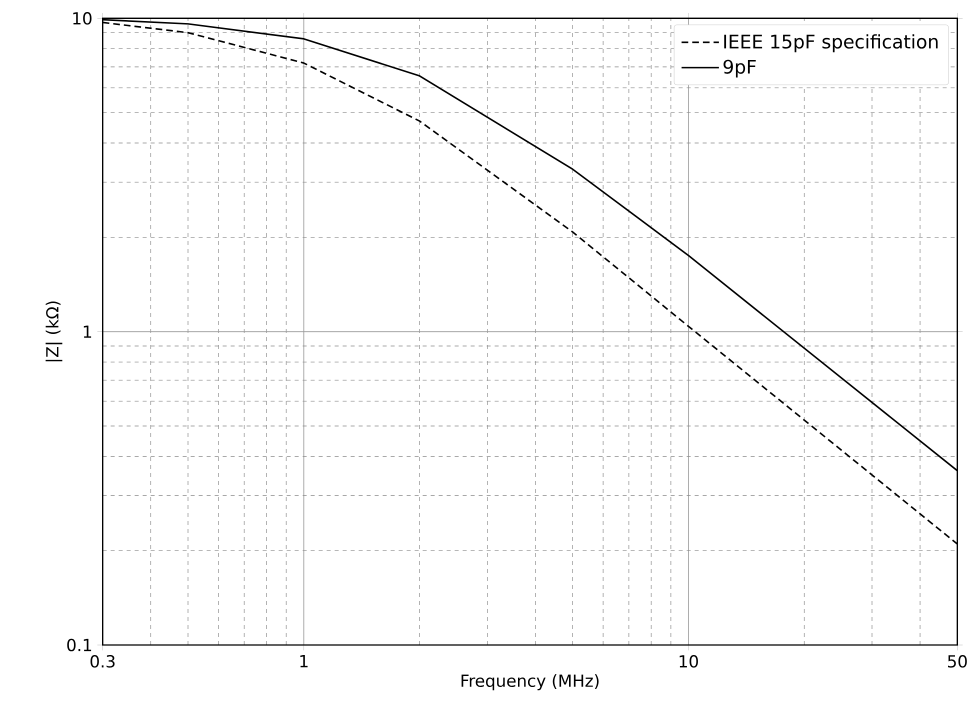 This screenshot has height=721, width=977. Describe the element at coordinates (88, 332) in the screenshot. I see `y-tick-label: 1` at that location.